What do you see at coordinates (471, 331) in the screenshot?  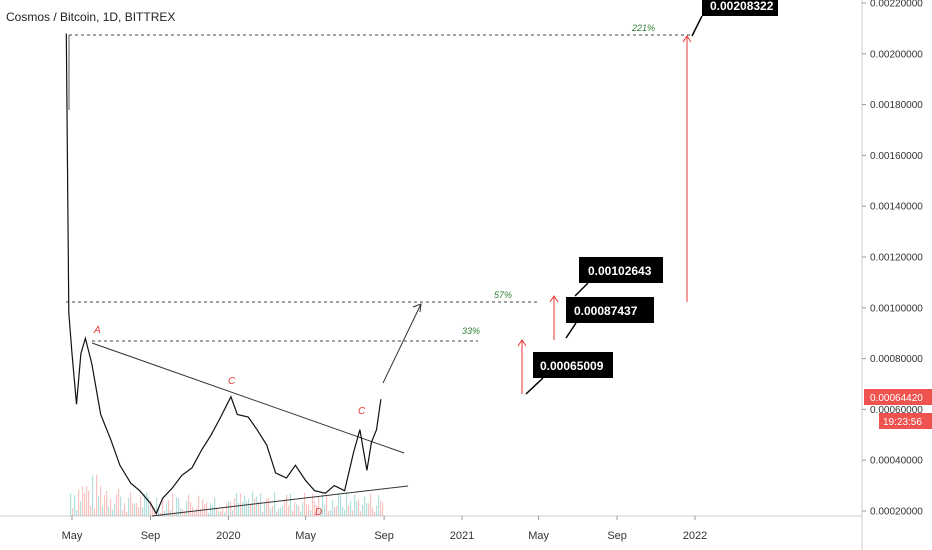 I see `percent-label-33: 33%` at bounding box center [471, 331].